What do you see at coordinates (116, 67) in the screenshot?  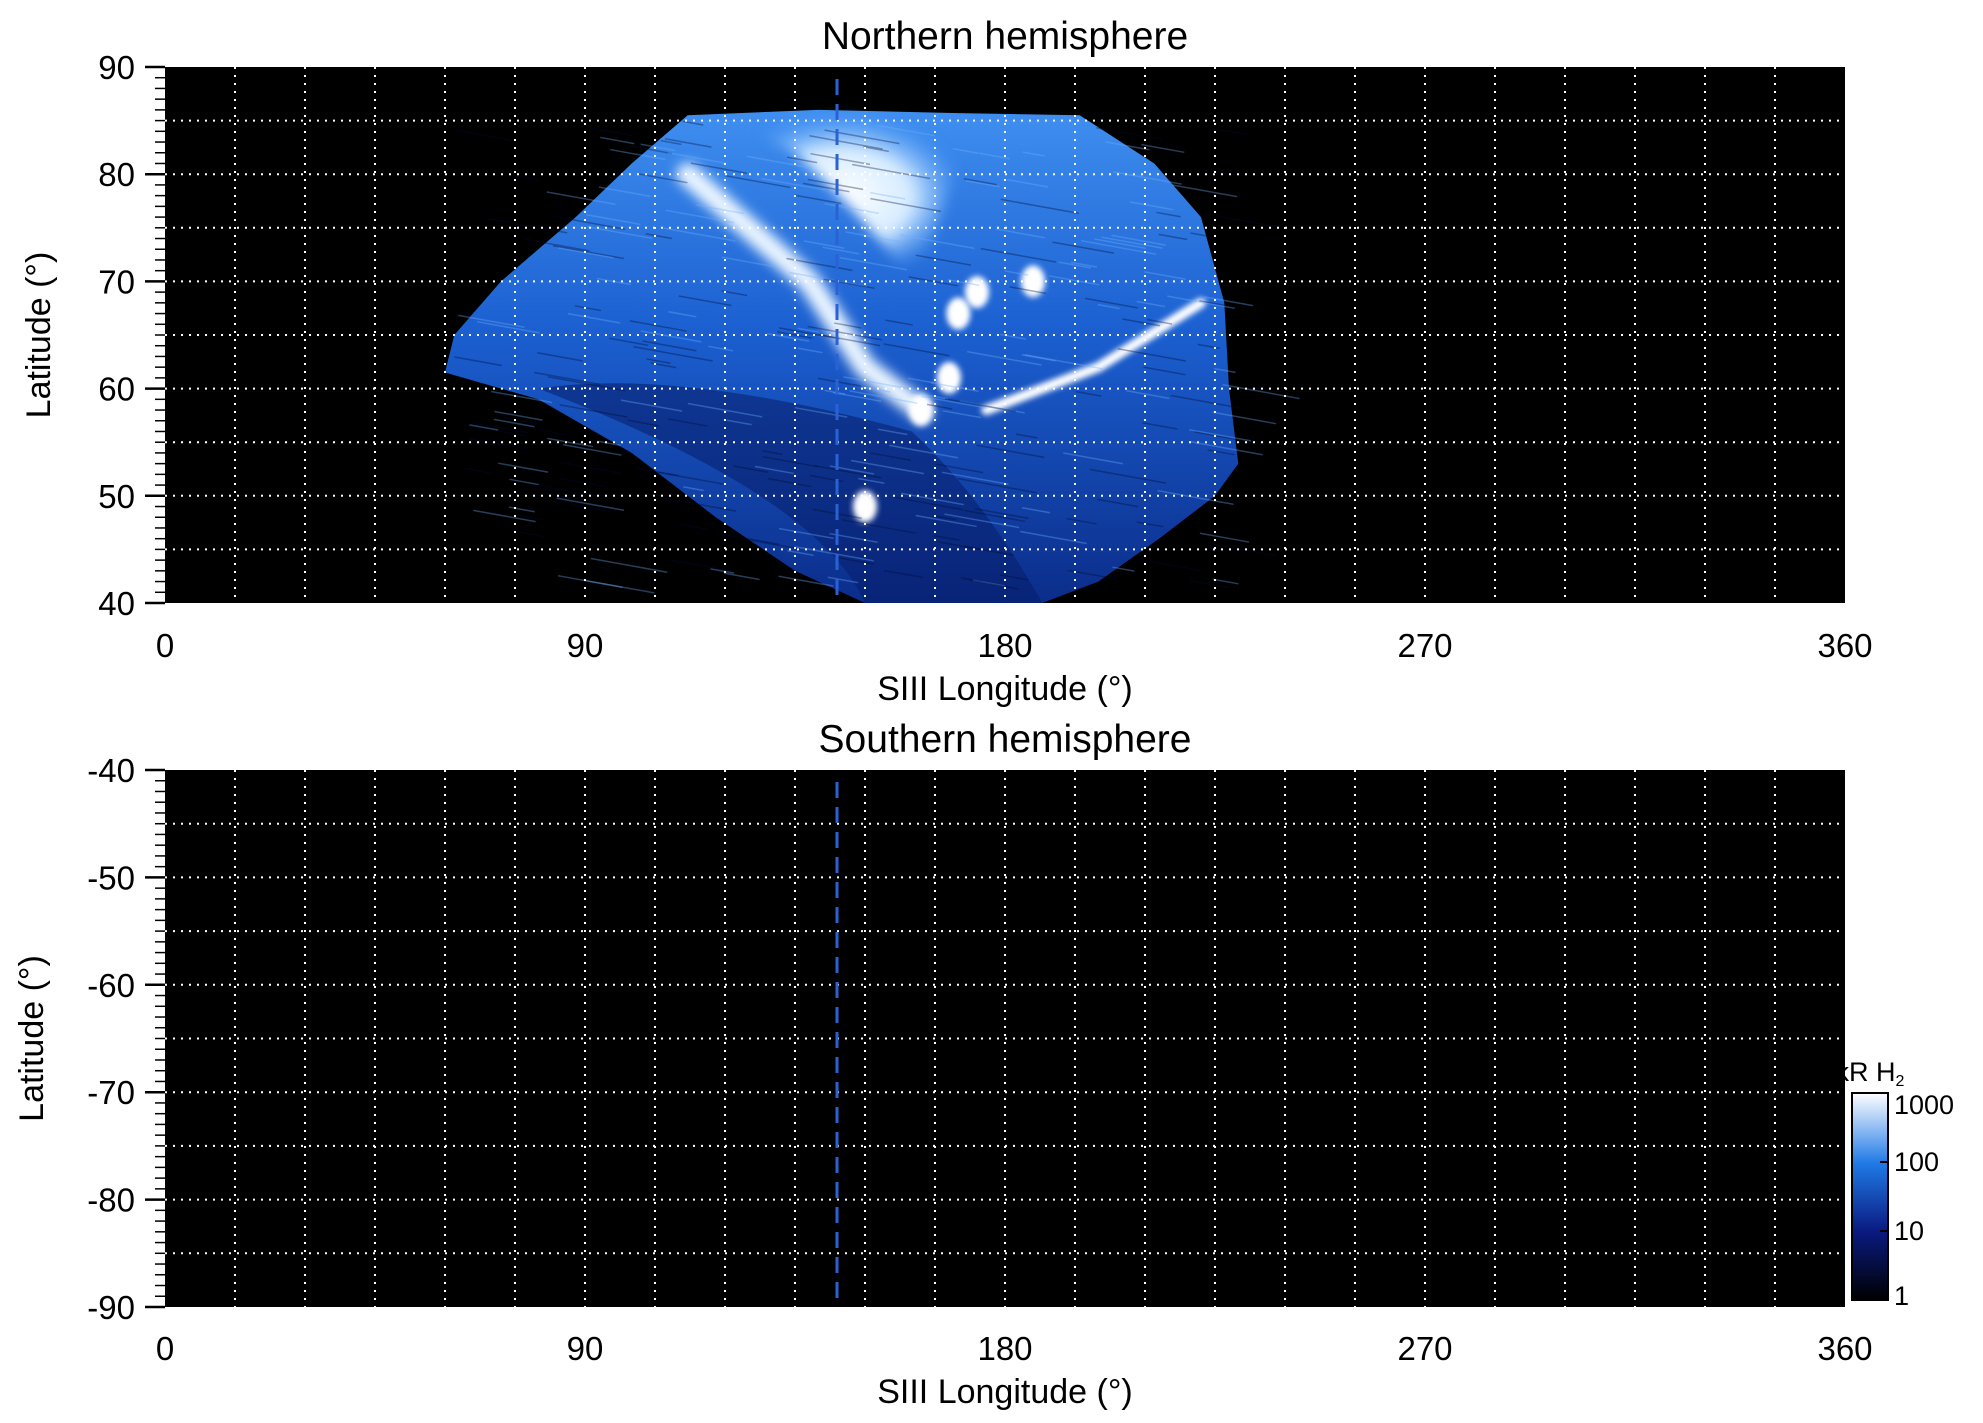 I see `y-tick-label: 90` at bounding box center [116, 67].